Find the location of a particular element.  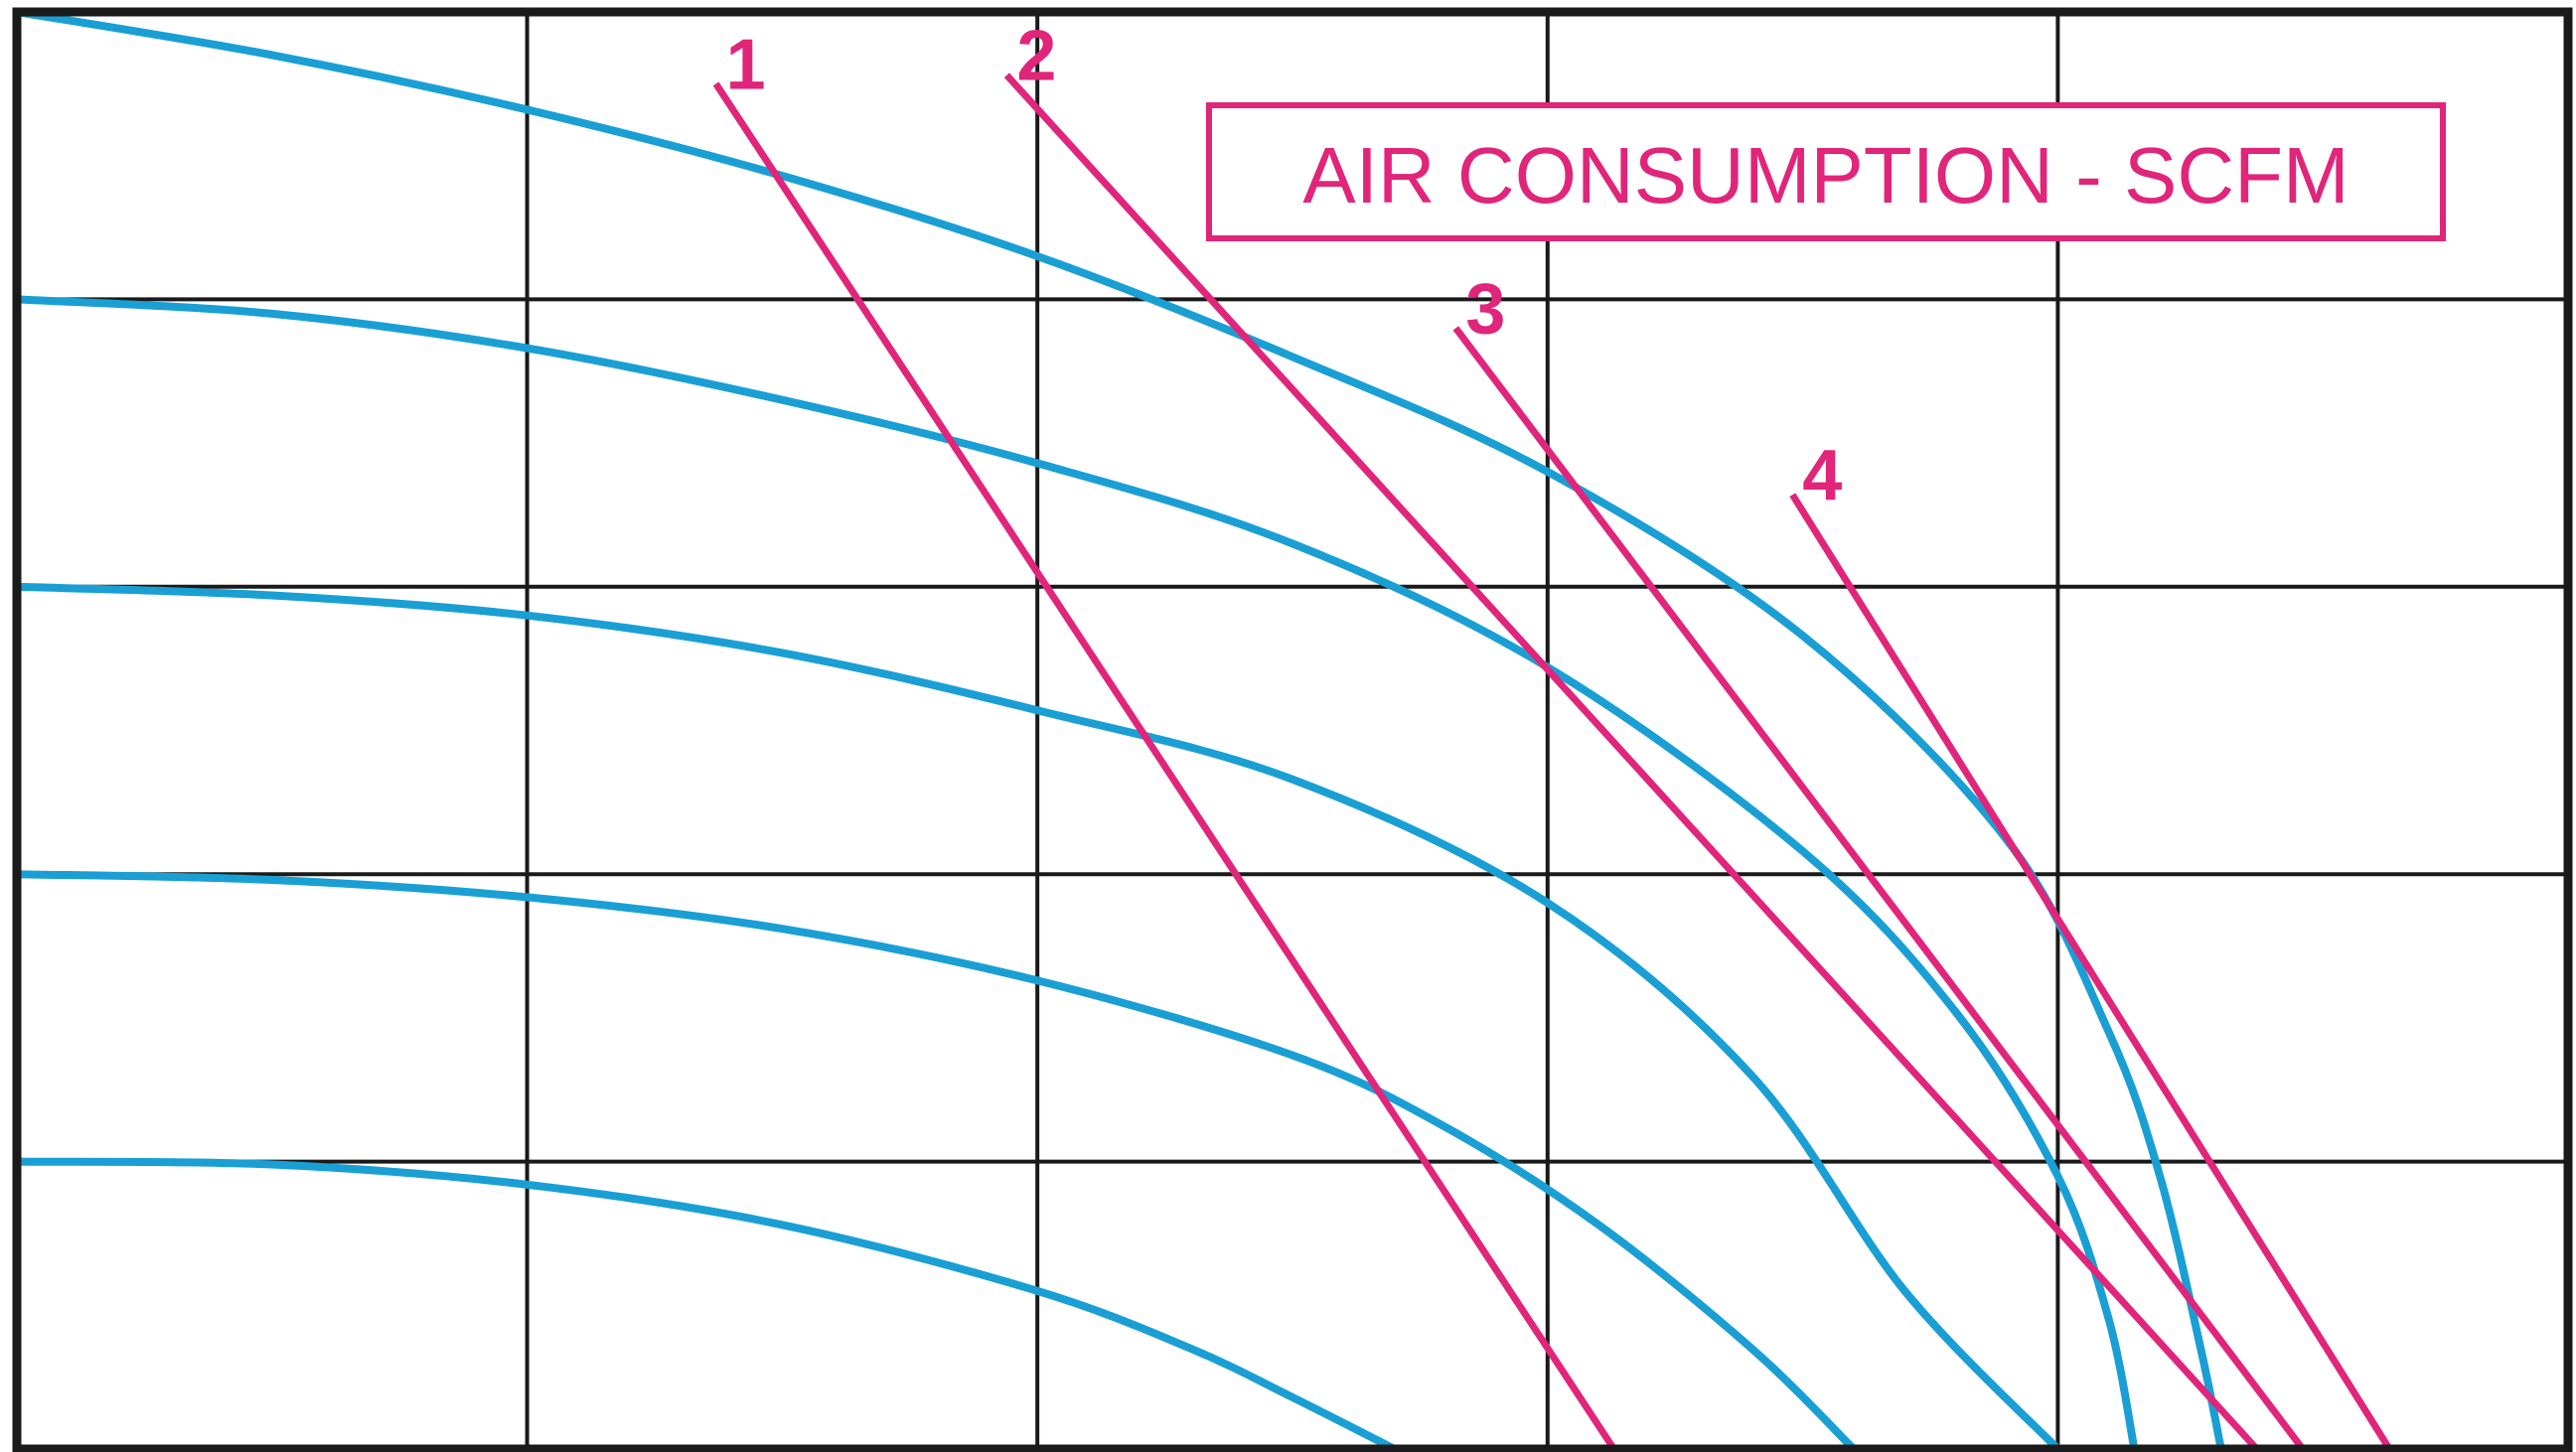

consumption-line-label-1: 1 is located at coordinates (746, 64).